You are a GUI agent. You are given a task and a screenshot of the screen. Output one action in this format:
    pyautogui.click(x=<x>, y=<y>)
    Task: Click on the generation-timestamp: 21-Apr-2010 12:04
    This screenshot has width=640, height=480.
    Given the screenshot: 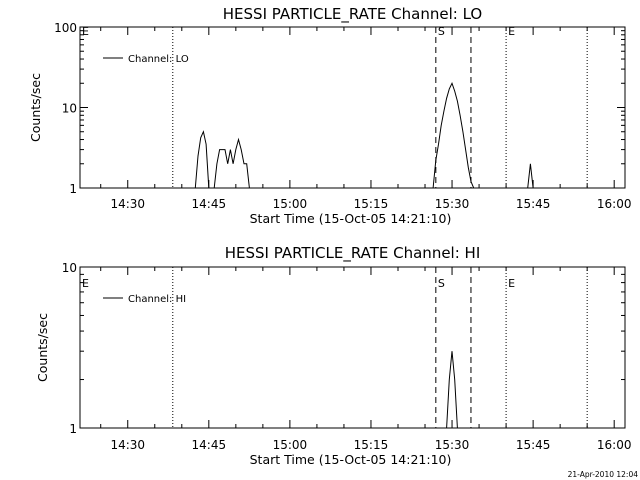 What is the action you would take?
    pyautogui.click(x=602, y=474)
    